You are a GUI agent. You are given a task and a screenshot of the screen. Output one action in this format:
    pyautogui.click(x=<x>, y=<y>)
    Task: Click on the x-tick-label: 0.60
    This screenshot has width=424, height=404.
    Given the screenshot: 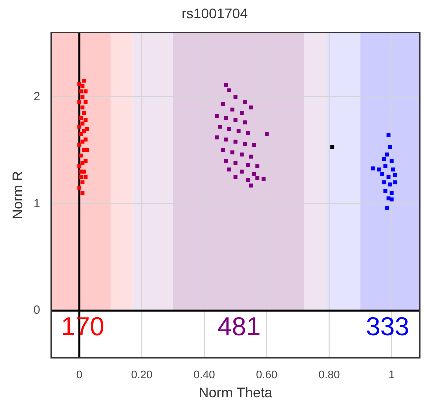 What is the action you would take?
    pyautogui.click(x=267, y=376)
    